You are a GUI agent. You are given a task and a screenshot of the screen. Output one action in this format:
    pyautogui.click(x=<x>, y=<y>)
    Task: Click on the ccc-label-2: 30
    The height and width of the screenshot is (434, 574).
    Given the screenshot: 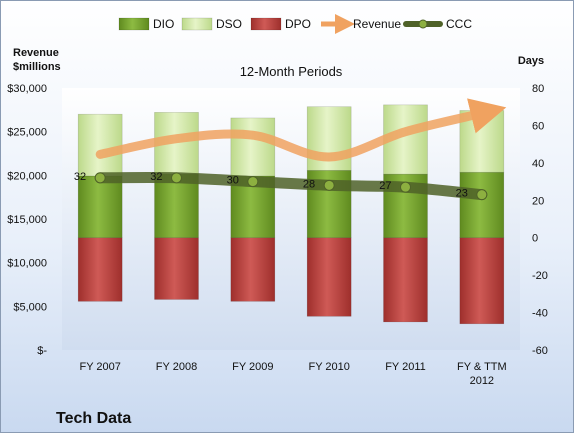 What is the action you would take?
    pyautogui.click(x=233, y=181)
    